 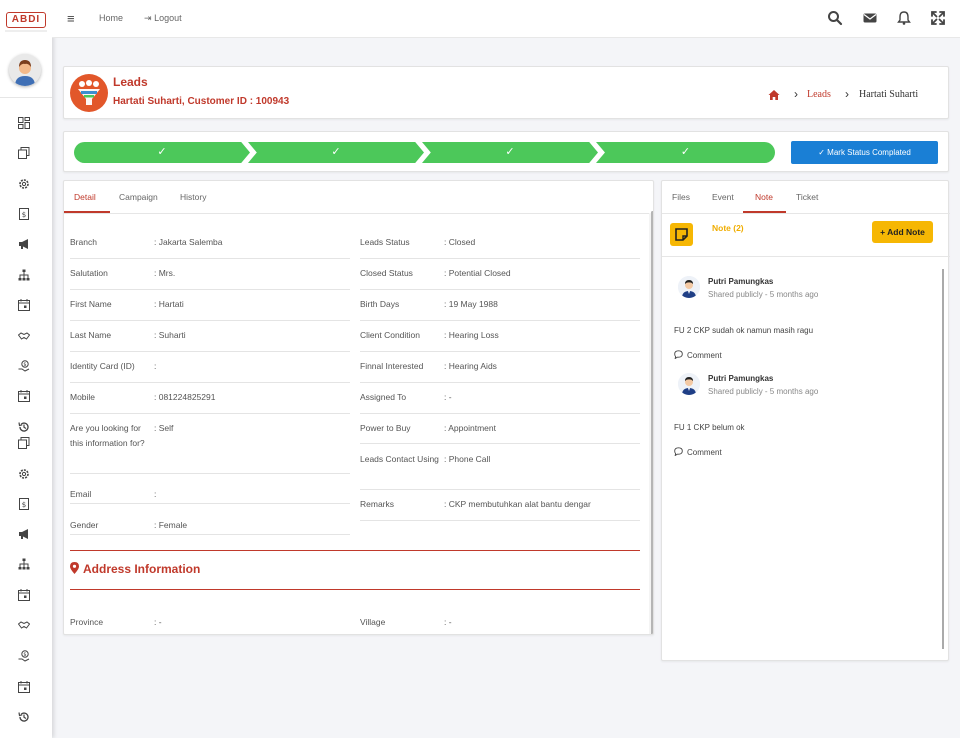 I want to click on field-value: : Female, so click(x=171, y=525).